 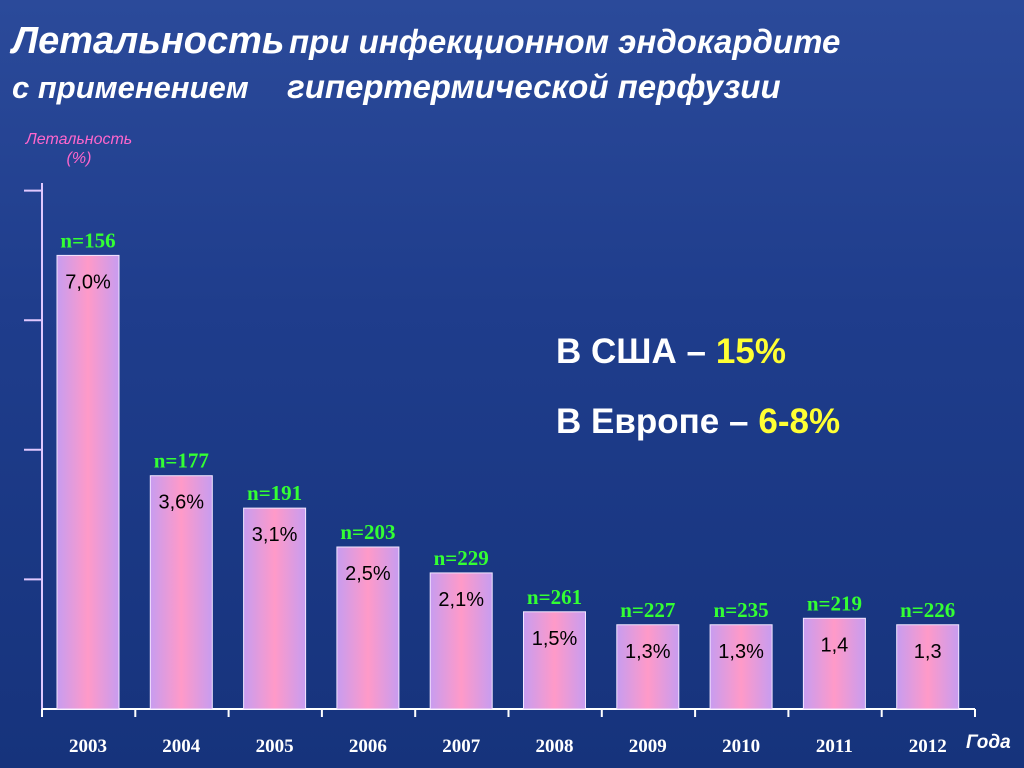 What do you see at coordinates (928, 746) in the screenshot?
I see `x-tick-label: 2012` at bounding box center [928, 746].